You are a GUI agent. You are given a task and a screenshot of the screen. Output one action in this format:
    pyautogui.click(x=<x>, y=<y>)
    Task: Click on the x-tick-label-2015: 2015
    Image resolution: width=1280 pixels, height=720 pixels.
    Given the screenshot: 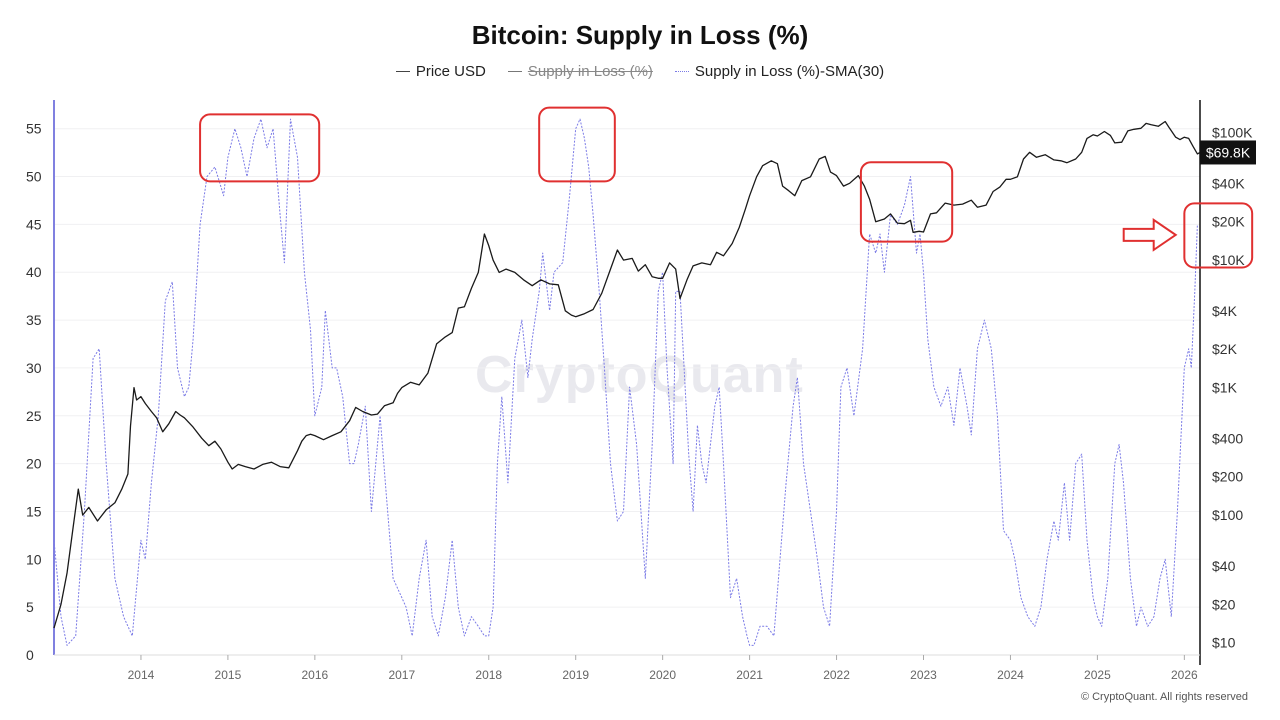 What is the action you would take?
    pyautogui.click(x=228, y=675)
    